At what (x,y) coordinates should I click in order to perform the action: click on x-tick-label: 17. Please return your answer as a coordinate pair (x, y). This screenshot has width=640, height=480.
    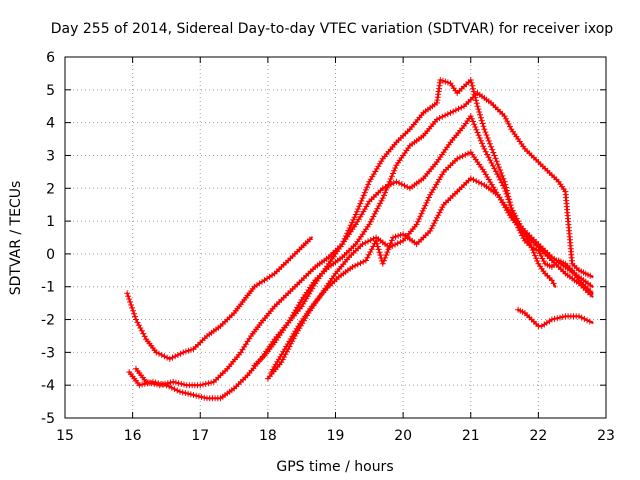
    Looking at the image, I should click on (200, 436).